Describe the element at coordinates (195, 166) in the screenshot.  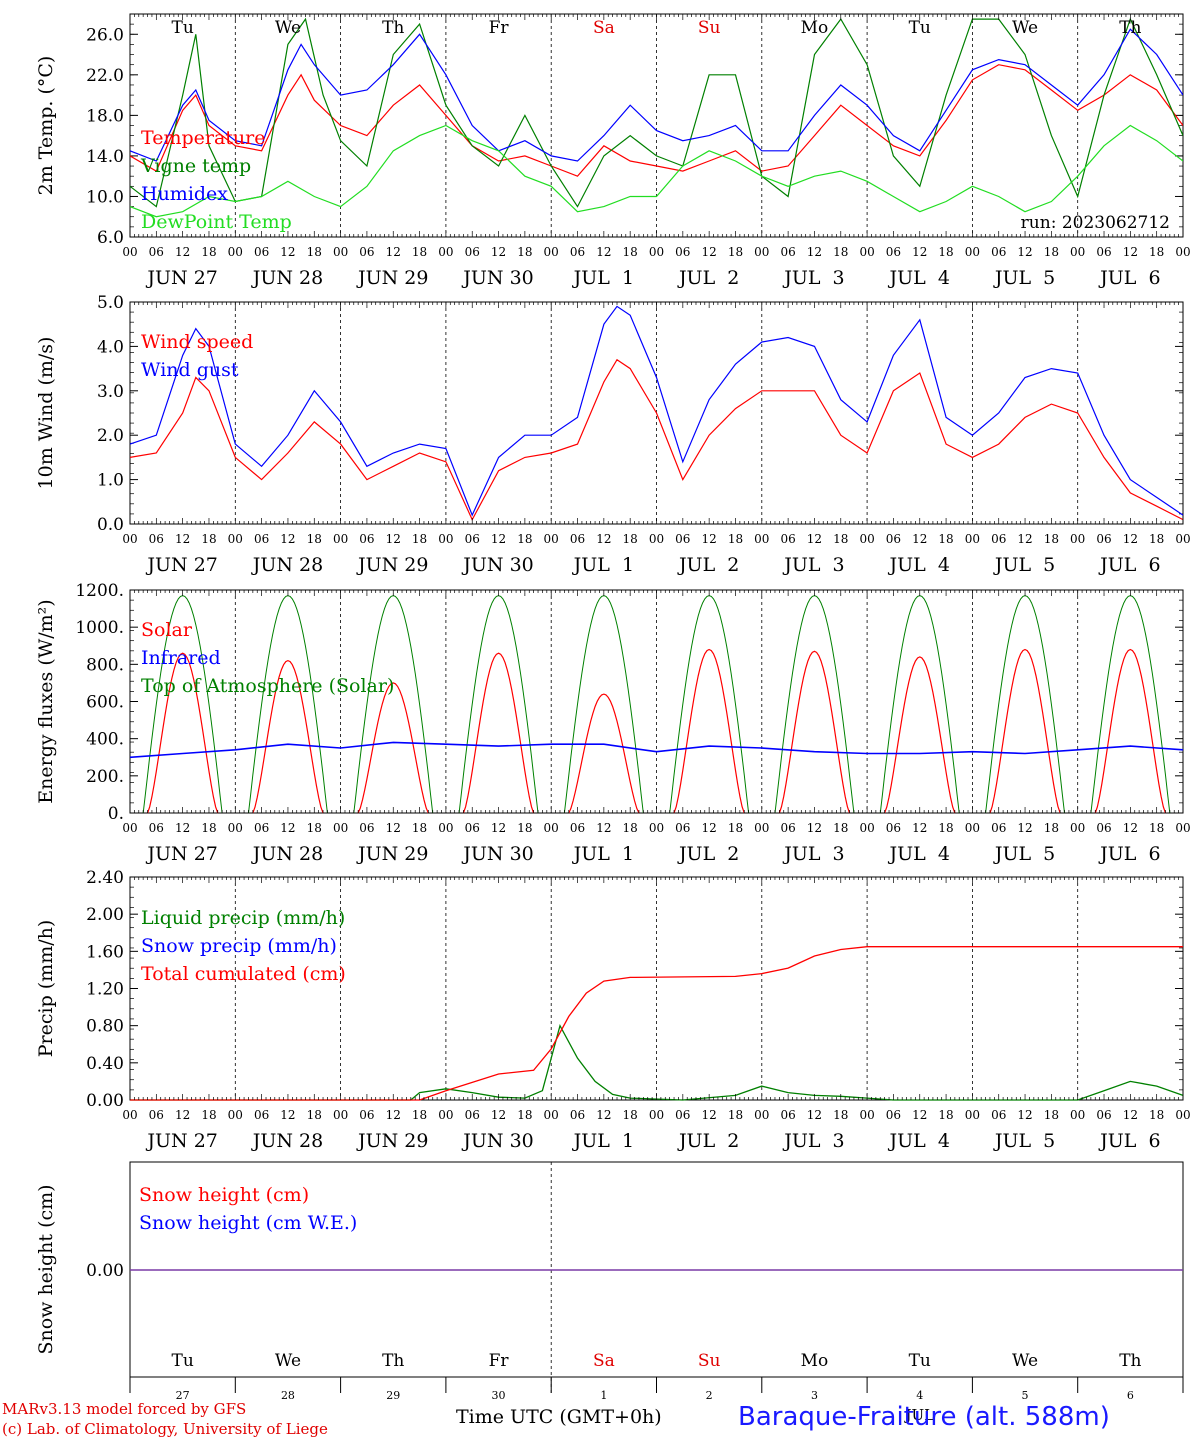
I see `legend-entry: Vigne temp` at that location.